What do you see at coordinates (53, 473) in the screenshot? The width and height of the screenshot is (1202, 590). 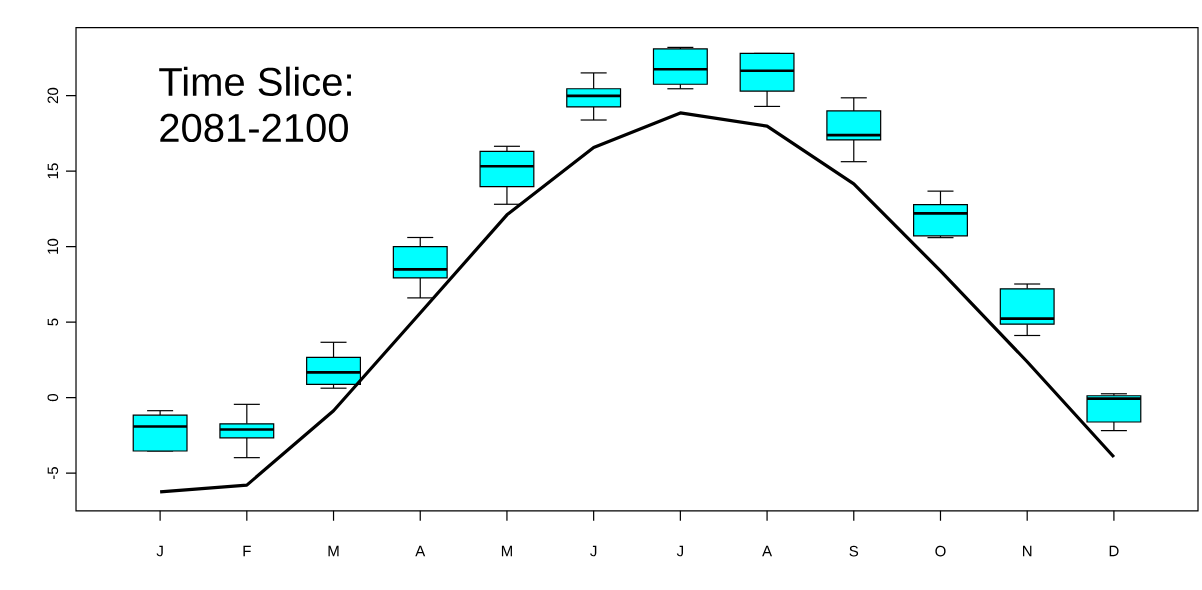 I see `y-tick-label: -5` at bounding box center [53, 473].